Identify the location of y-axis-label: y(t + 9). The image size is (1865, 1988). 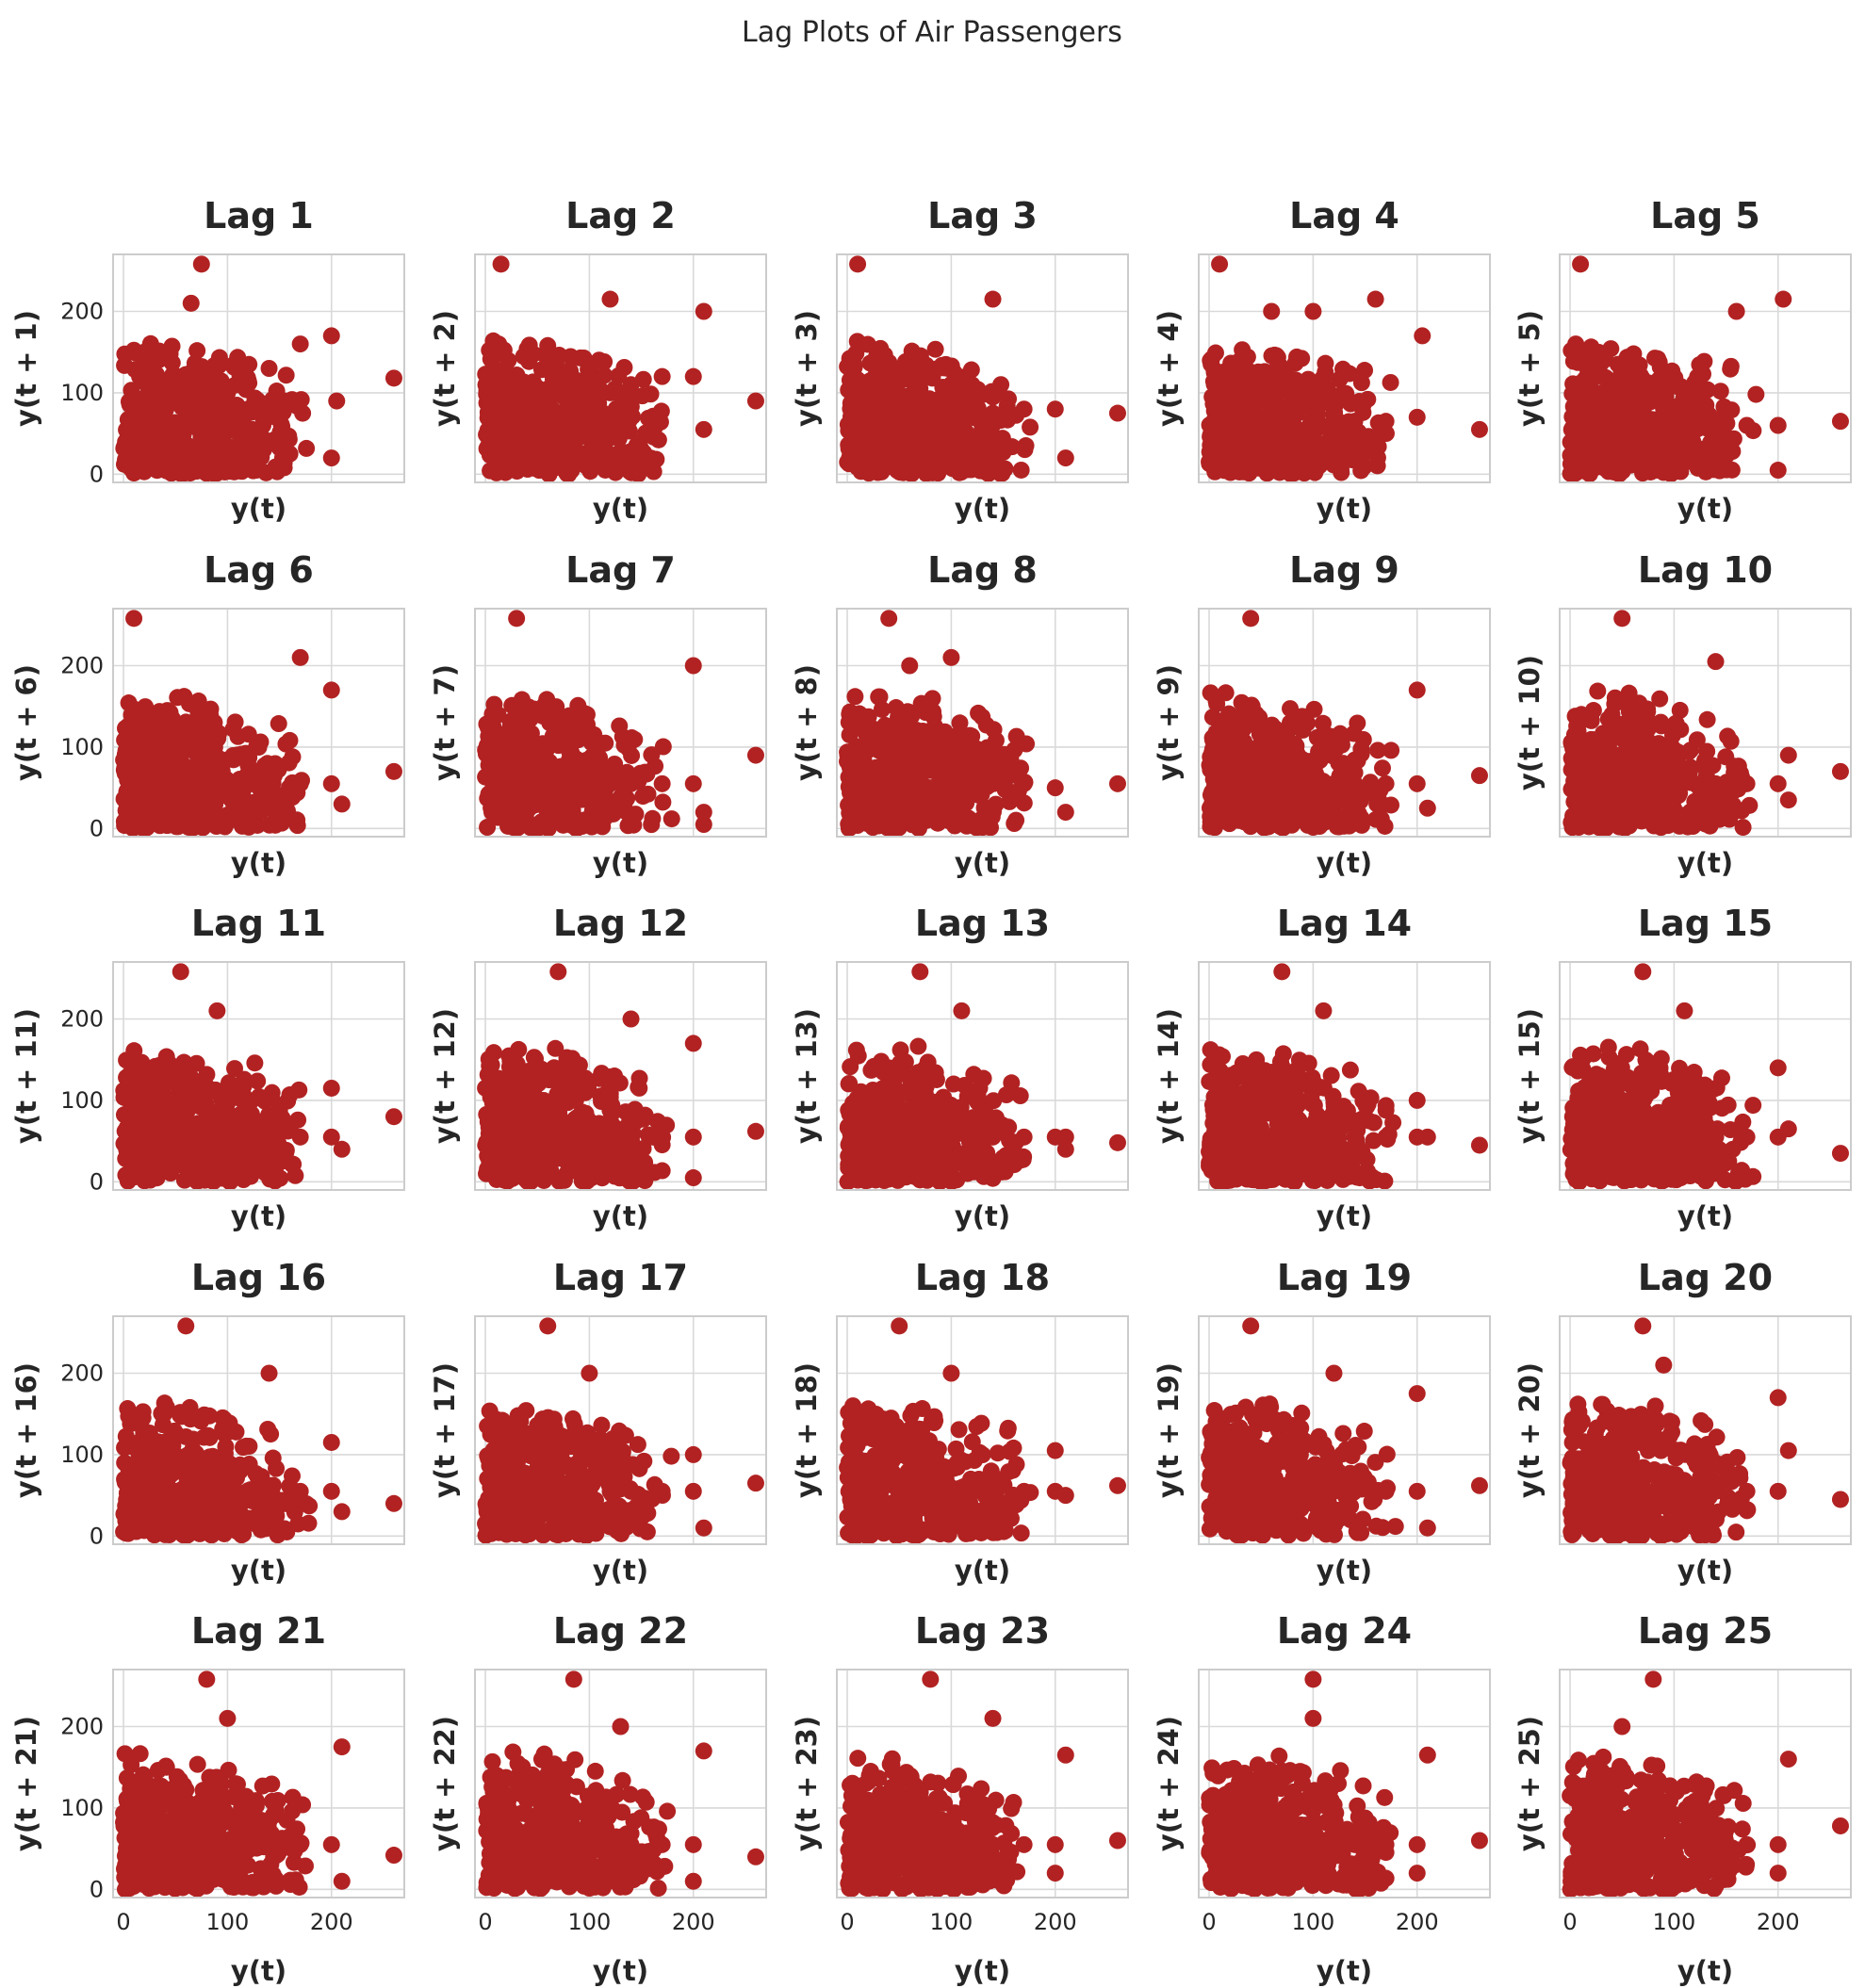
(1169, 722).